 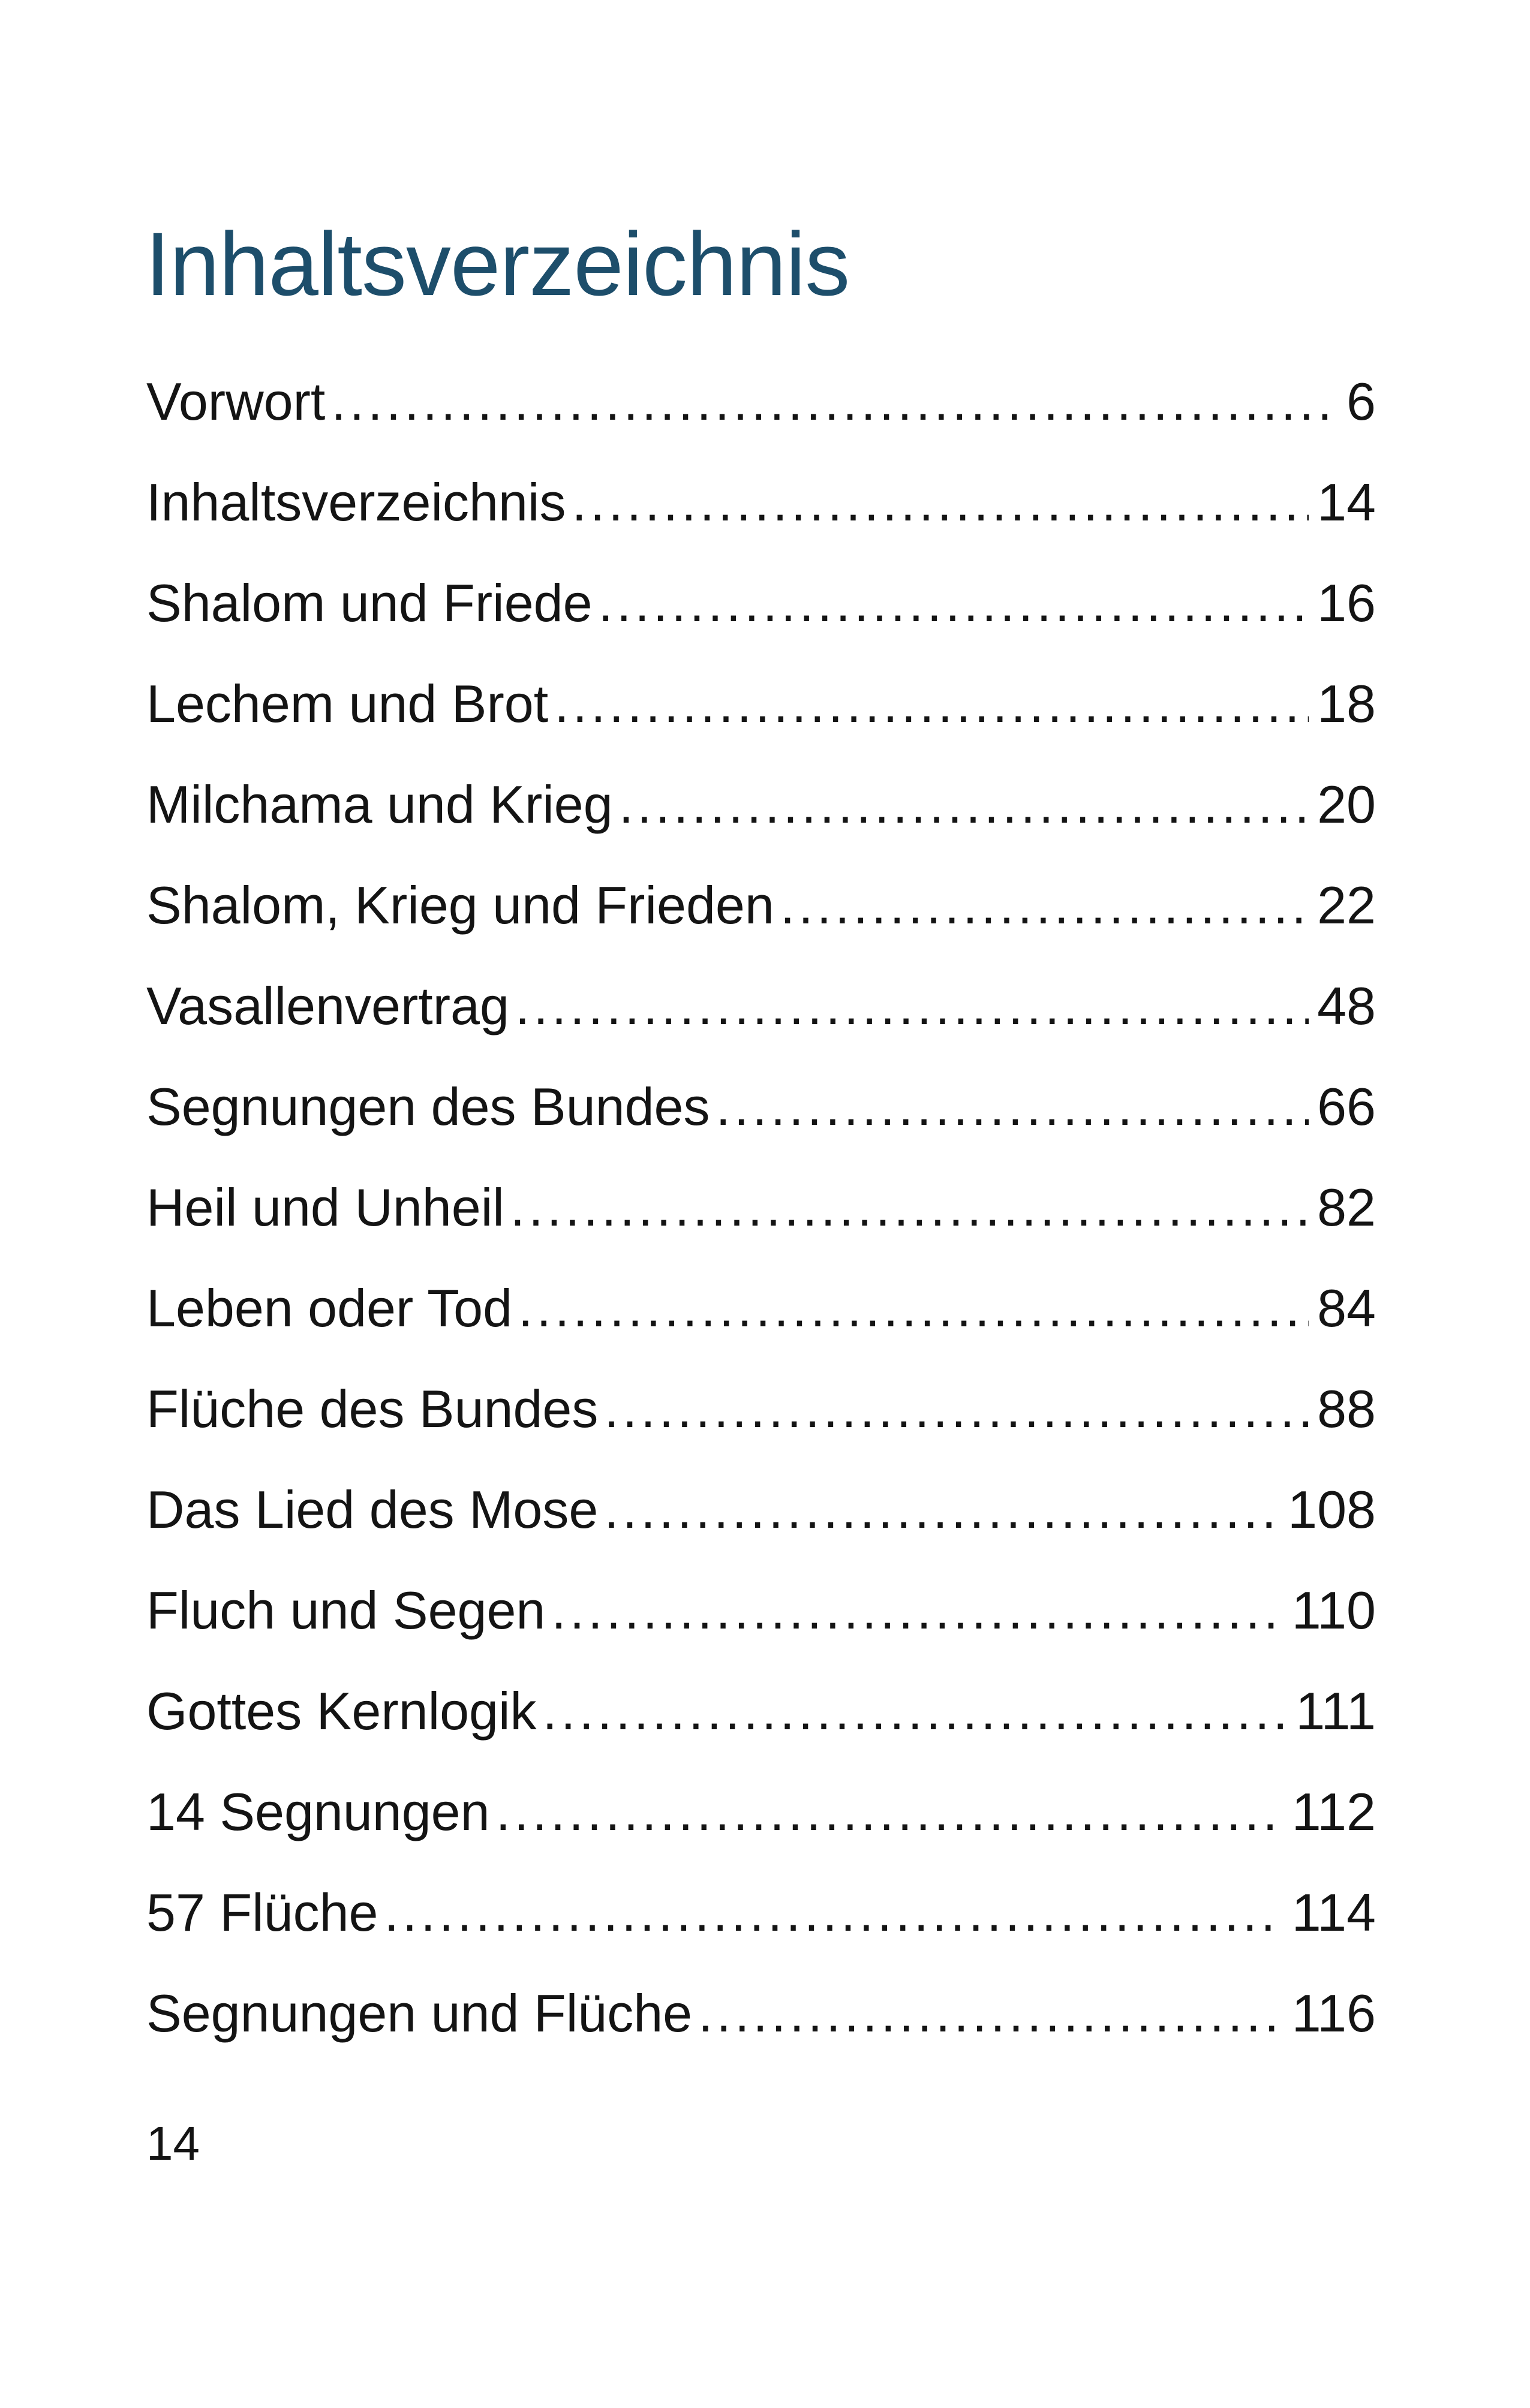 What do you see at coordinates (262, 1912) in the screenshot?
I see `toc-entry-label: 57 Flüche` at bounding box center [262, 1912].